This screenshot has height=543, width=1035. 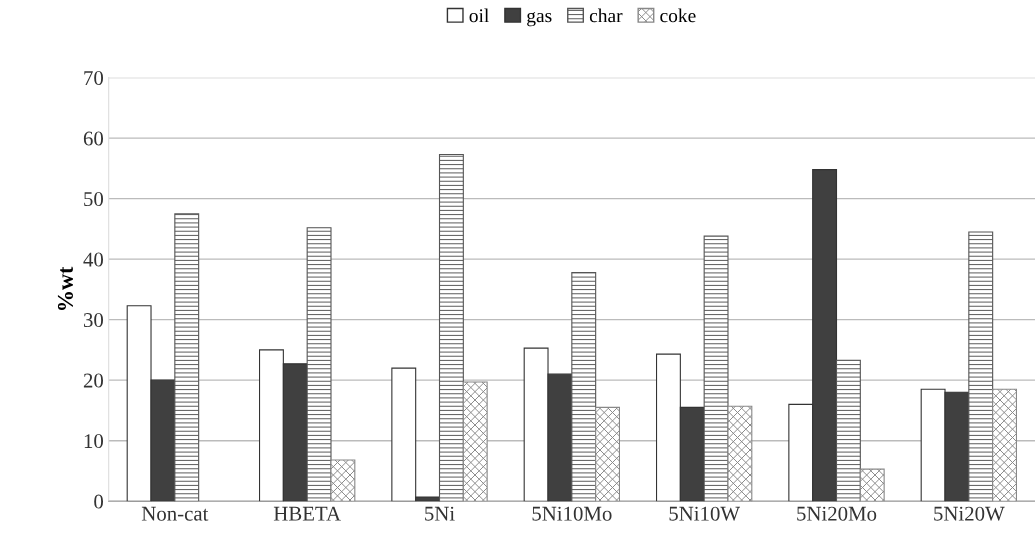 What do you see at coordinates (479, 15) in the screenshot?
I see `legend-label: oil` at bounding box center [479, 15].